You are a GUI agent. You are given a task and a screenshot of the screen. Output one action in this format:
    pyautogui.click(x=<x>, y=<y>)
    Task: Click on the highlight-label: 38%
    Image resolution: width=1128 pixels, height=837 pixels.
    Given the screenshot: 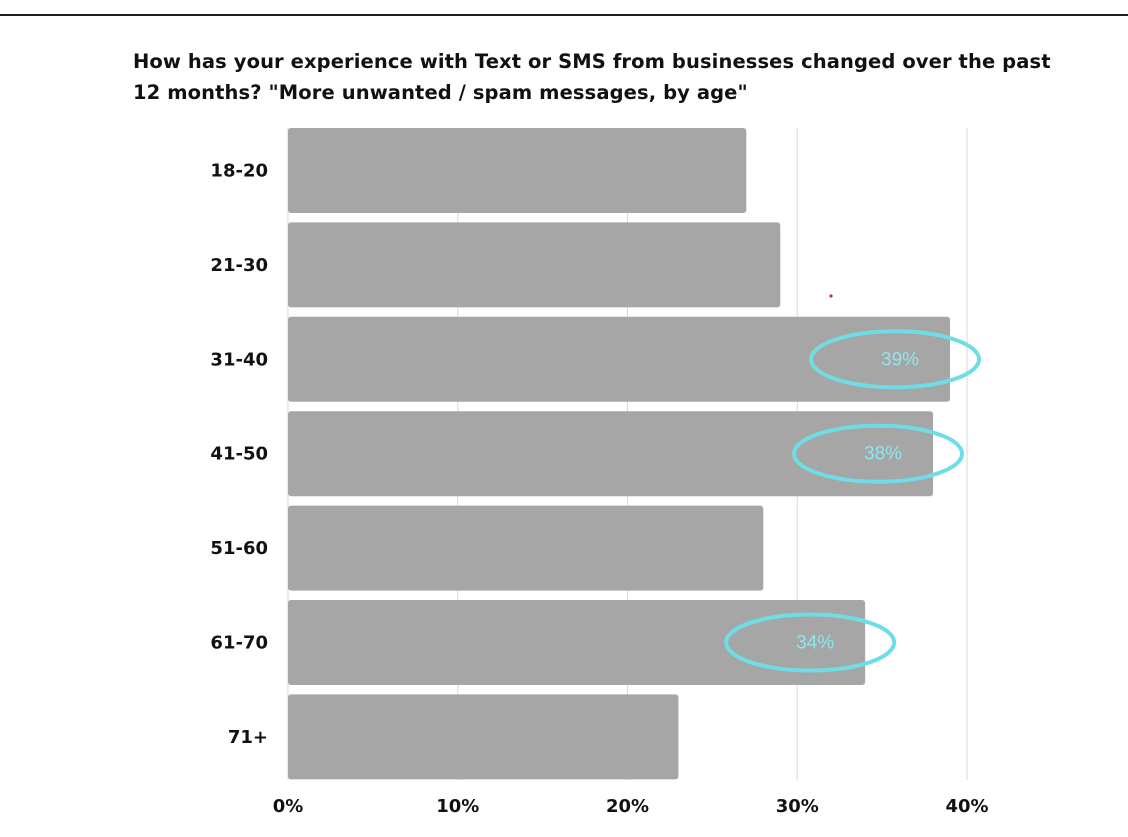 What is the action you would take?
    pyautogui.click(x=883, y=454)
    